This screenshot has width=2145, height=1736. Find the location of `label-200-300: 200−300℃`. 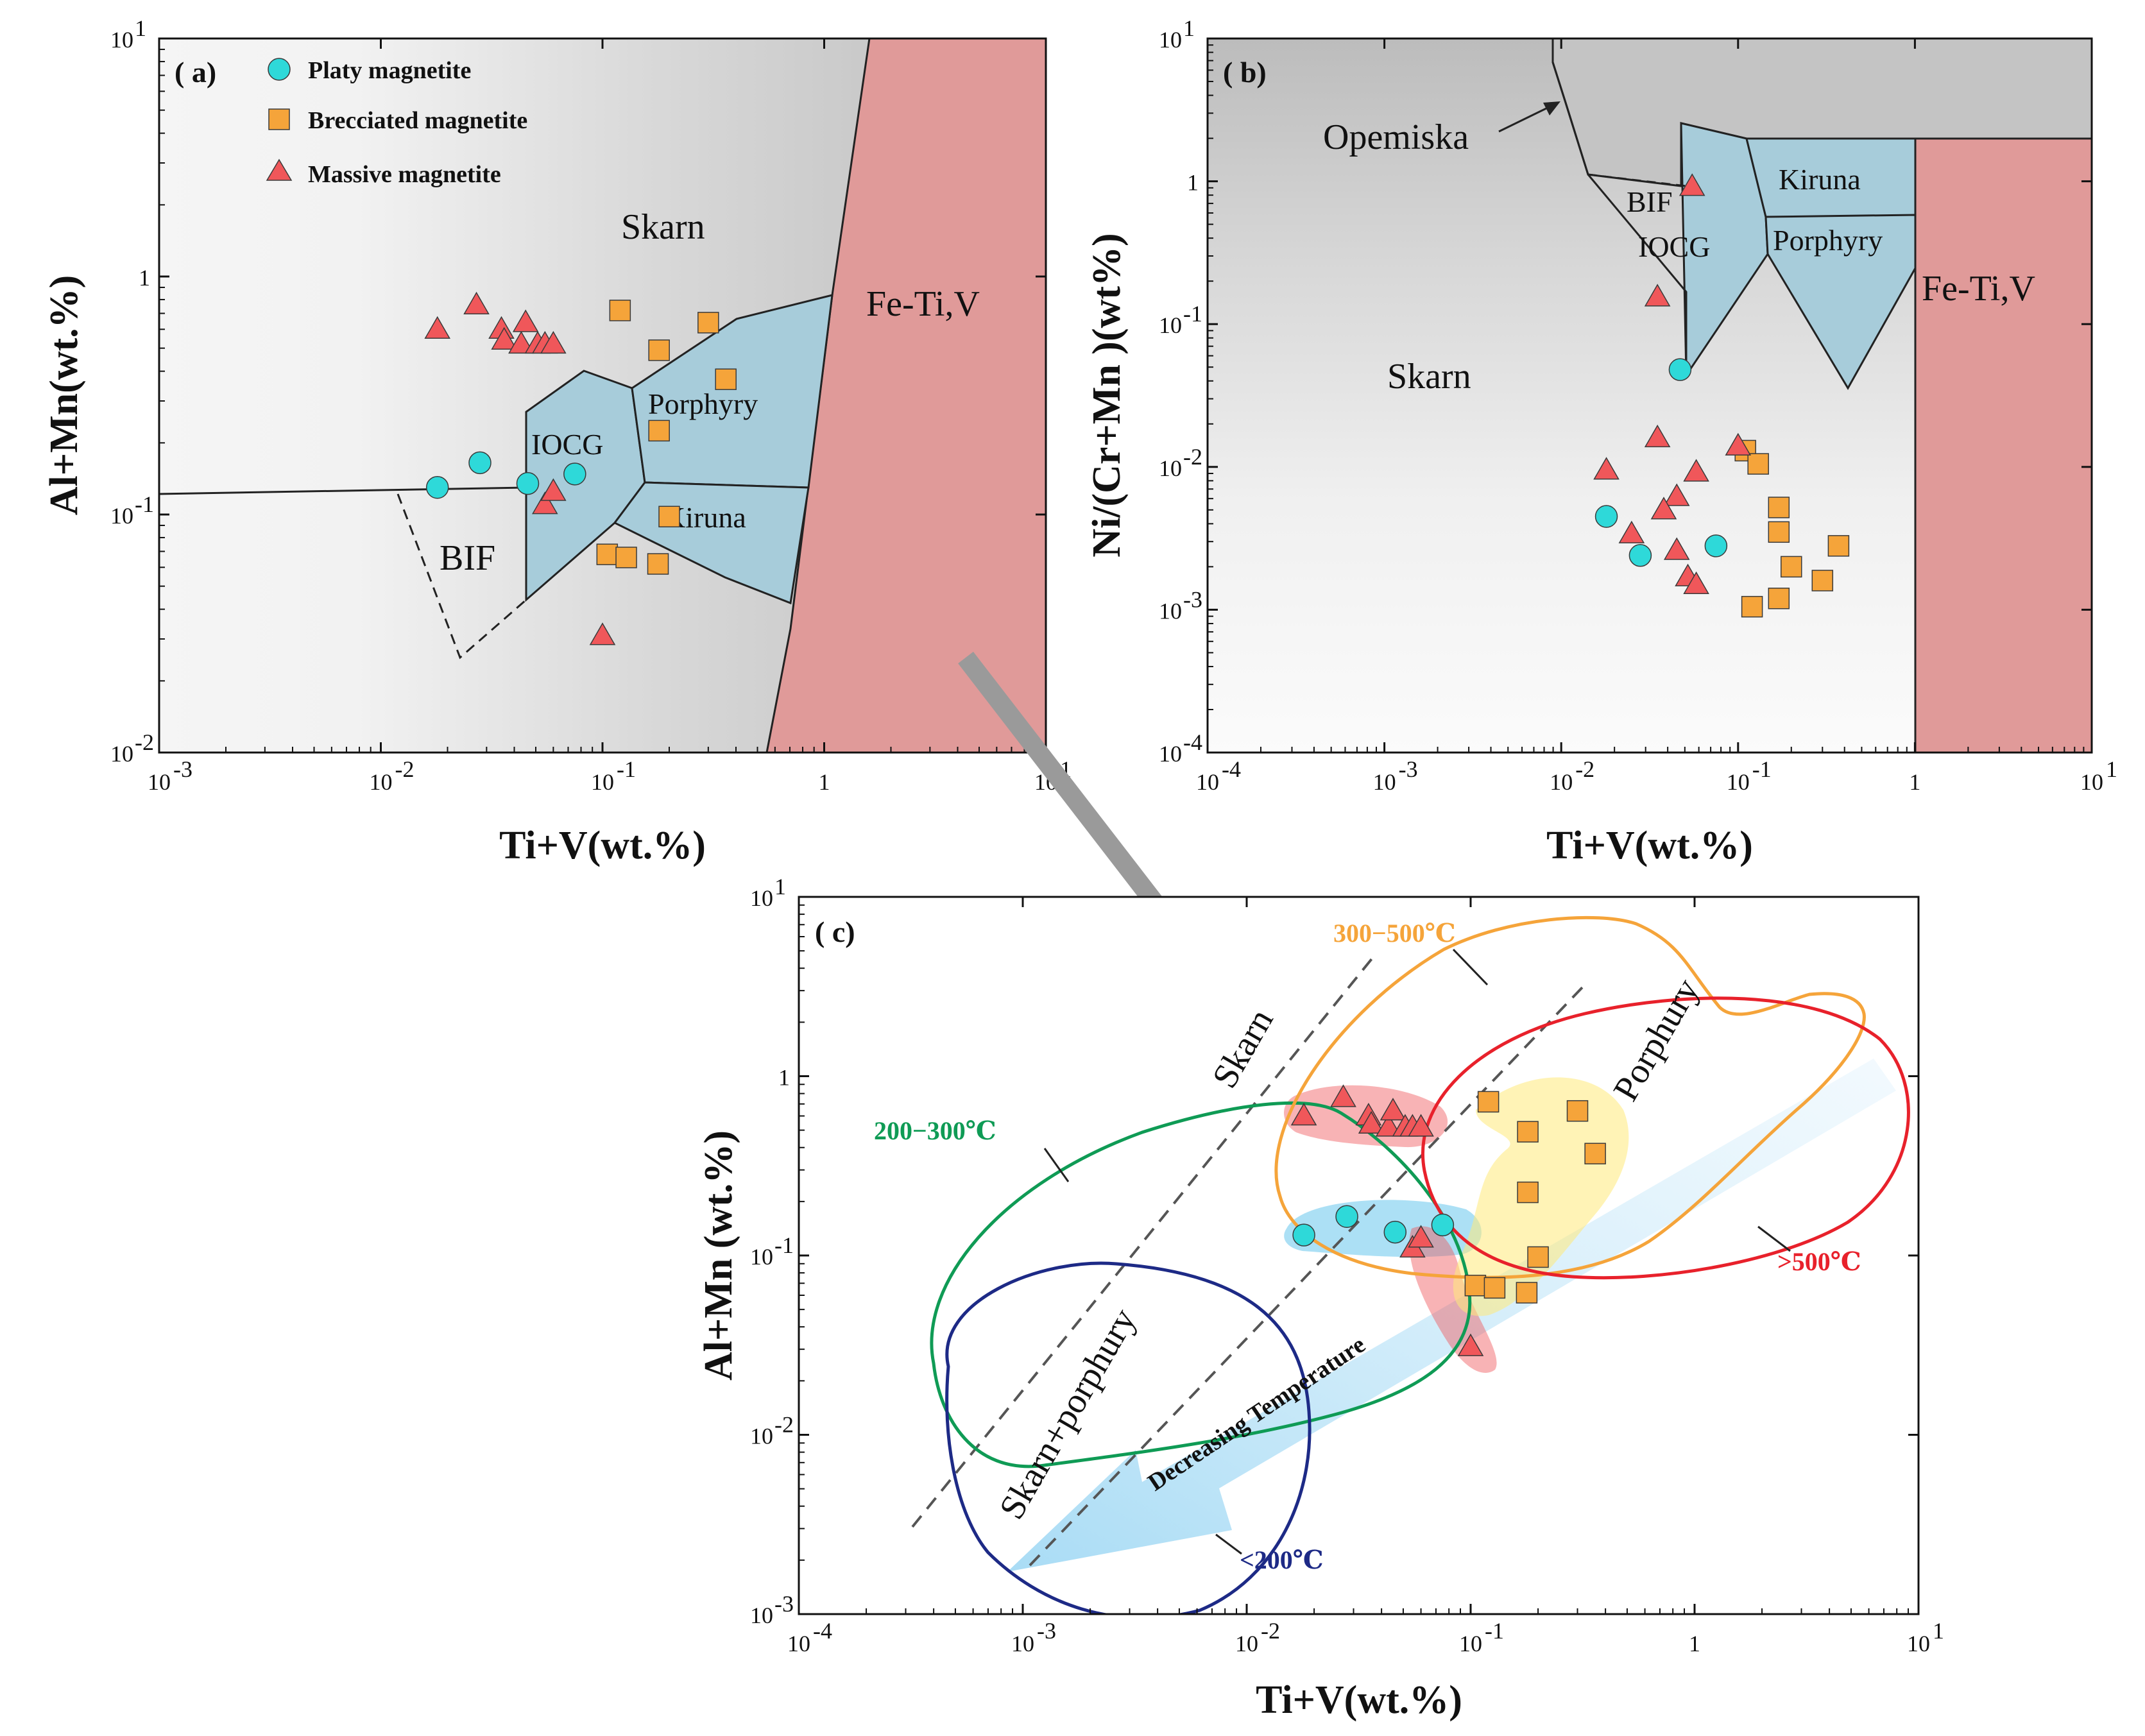

label-200-300: 200−300℃ is located at coordinates (935, 1130).